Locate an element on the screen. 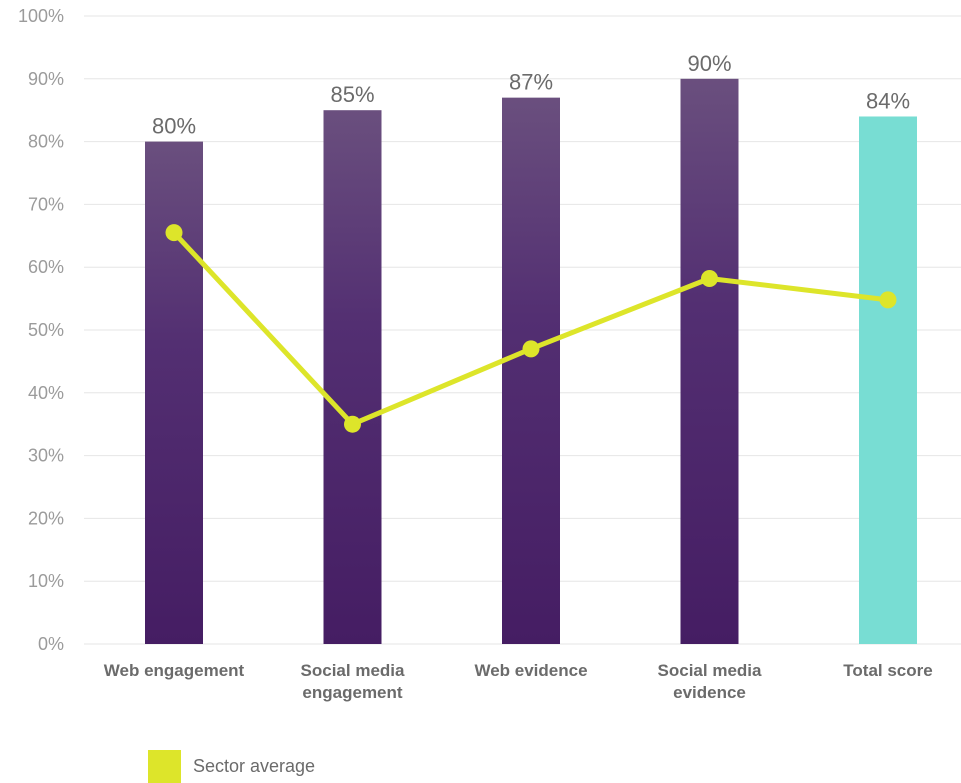  y-tick-label: 20% is located at coordinates (46, 518).